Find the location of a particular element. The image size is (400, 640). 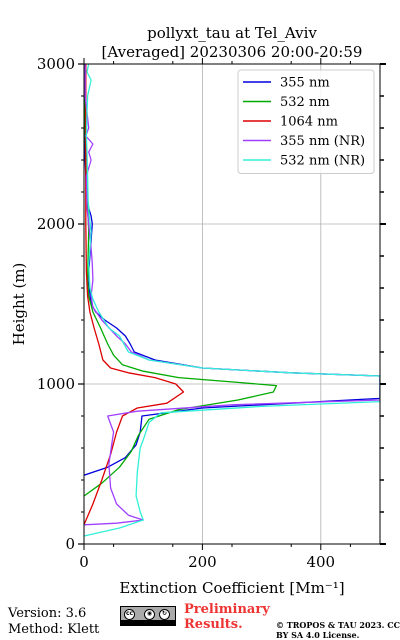

y-tick-label: 2000 is located at coordinates (56, 224).